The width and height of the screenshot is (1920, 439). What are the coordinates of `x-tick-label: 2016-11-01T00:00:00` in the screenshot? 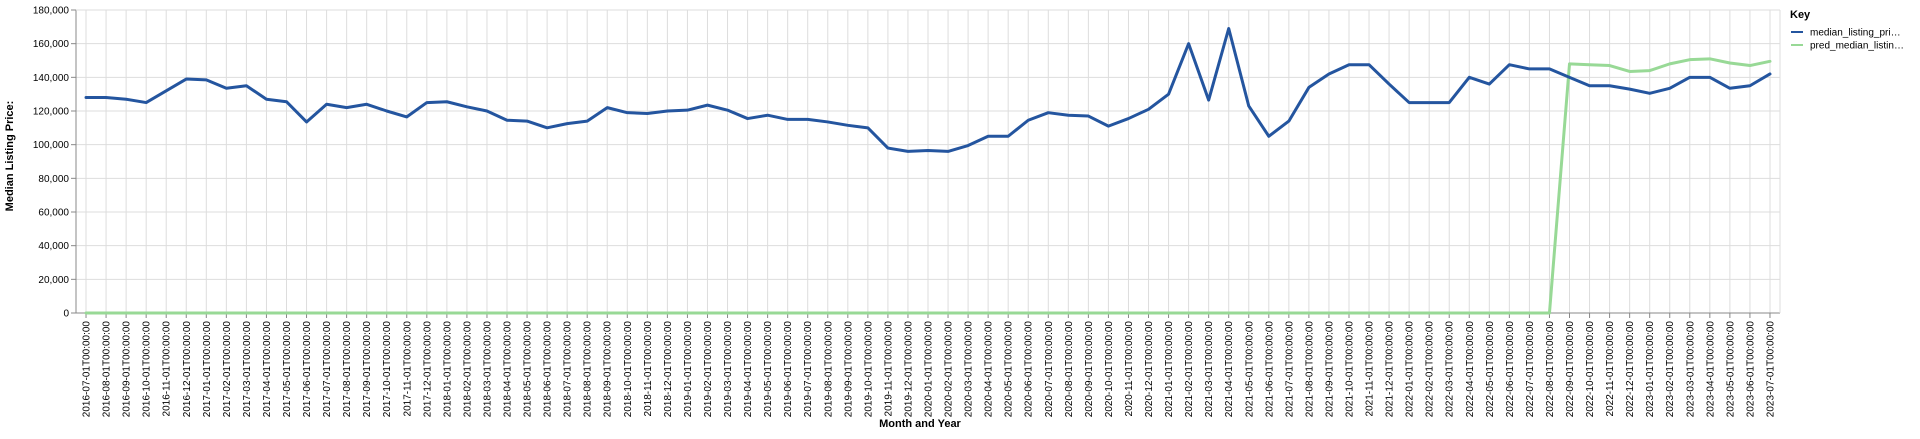 It's located at (167, 369).